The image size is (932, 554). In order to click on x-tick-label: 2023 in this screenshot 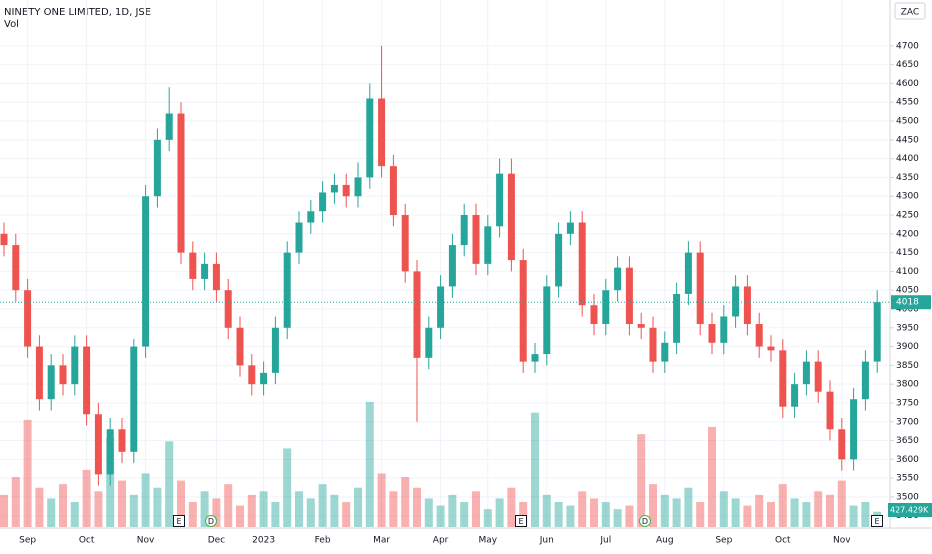, I will do `click(263, 541)`.